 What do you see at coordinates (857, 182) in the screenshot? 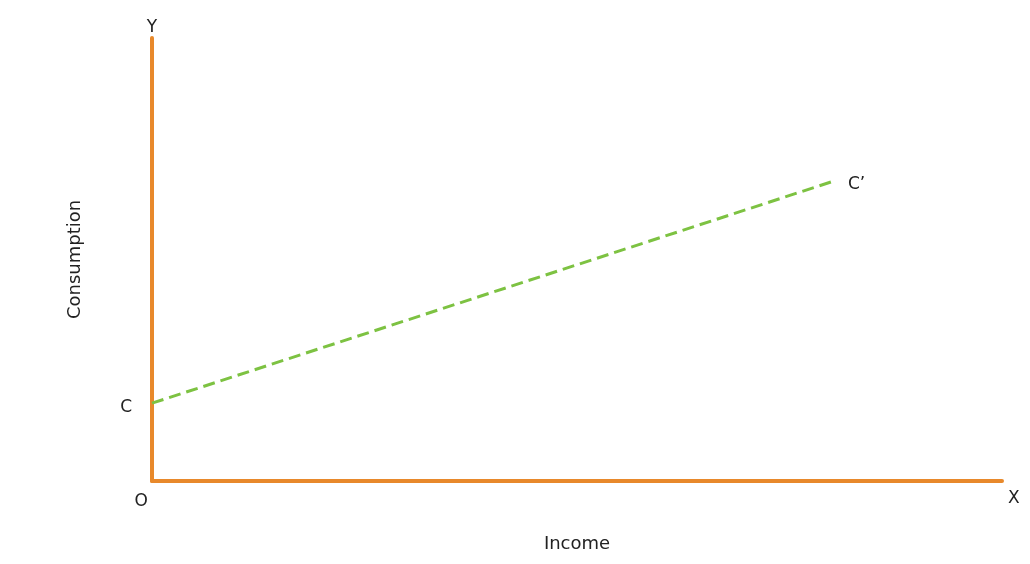
I see `annotation: C’` at bounding box center [857, 182].